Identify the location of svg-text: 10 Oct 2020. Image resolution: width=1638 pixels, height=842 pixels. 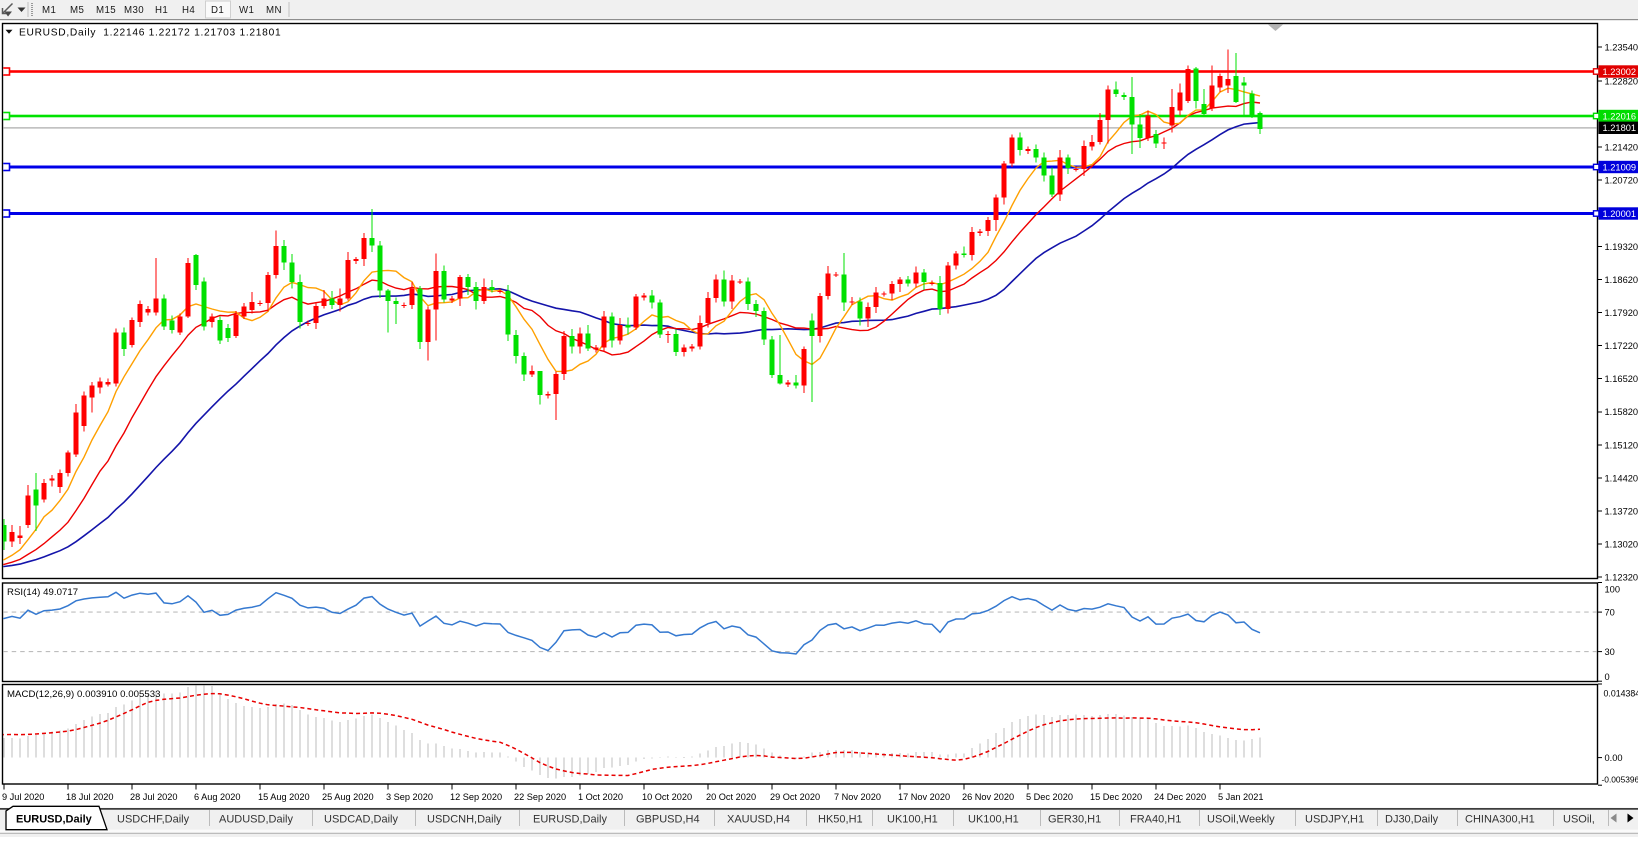
(667, 797).